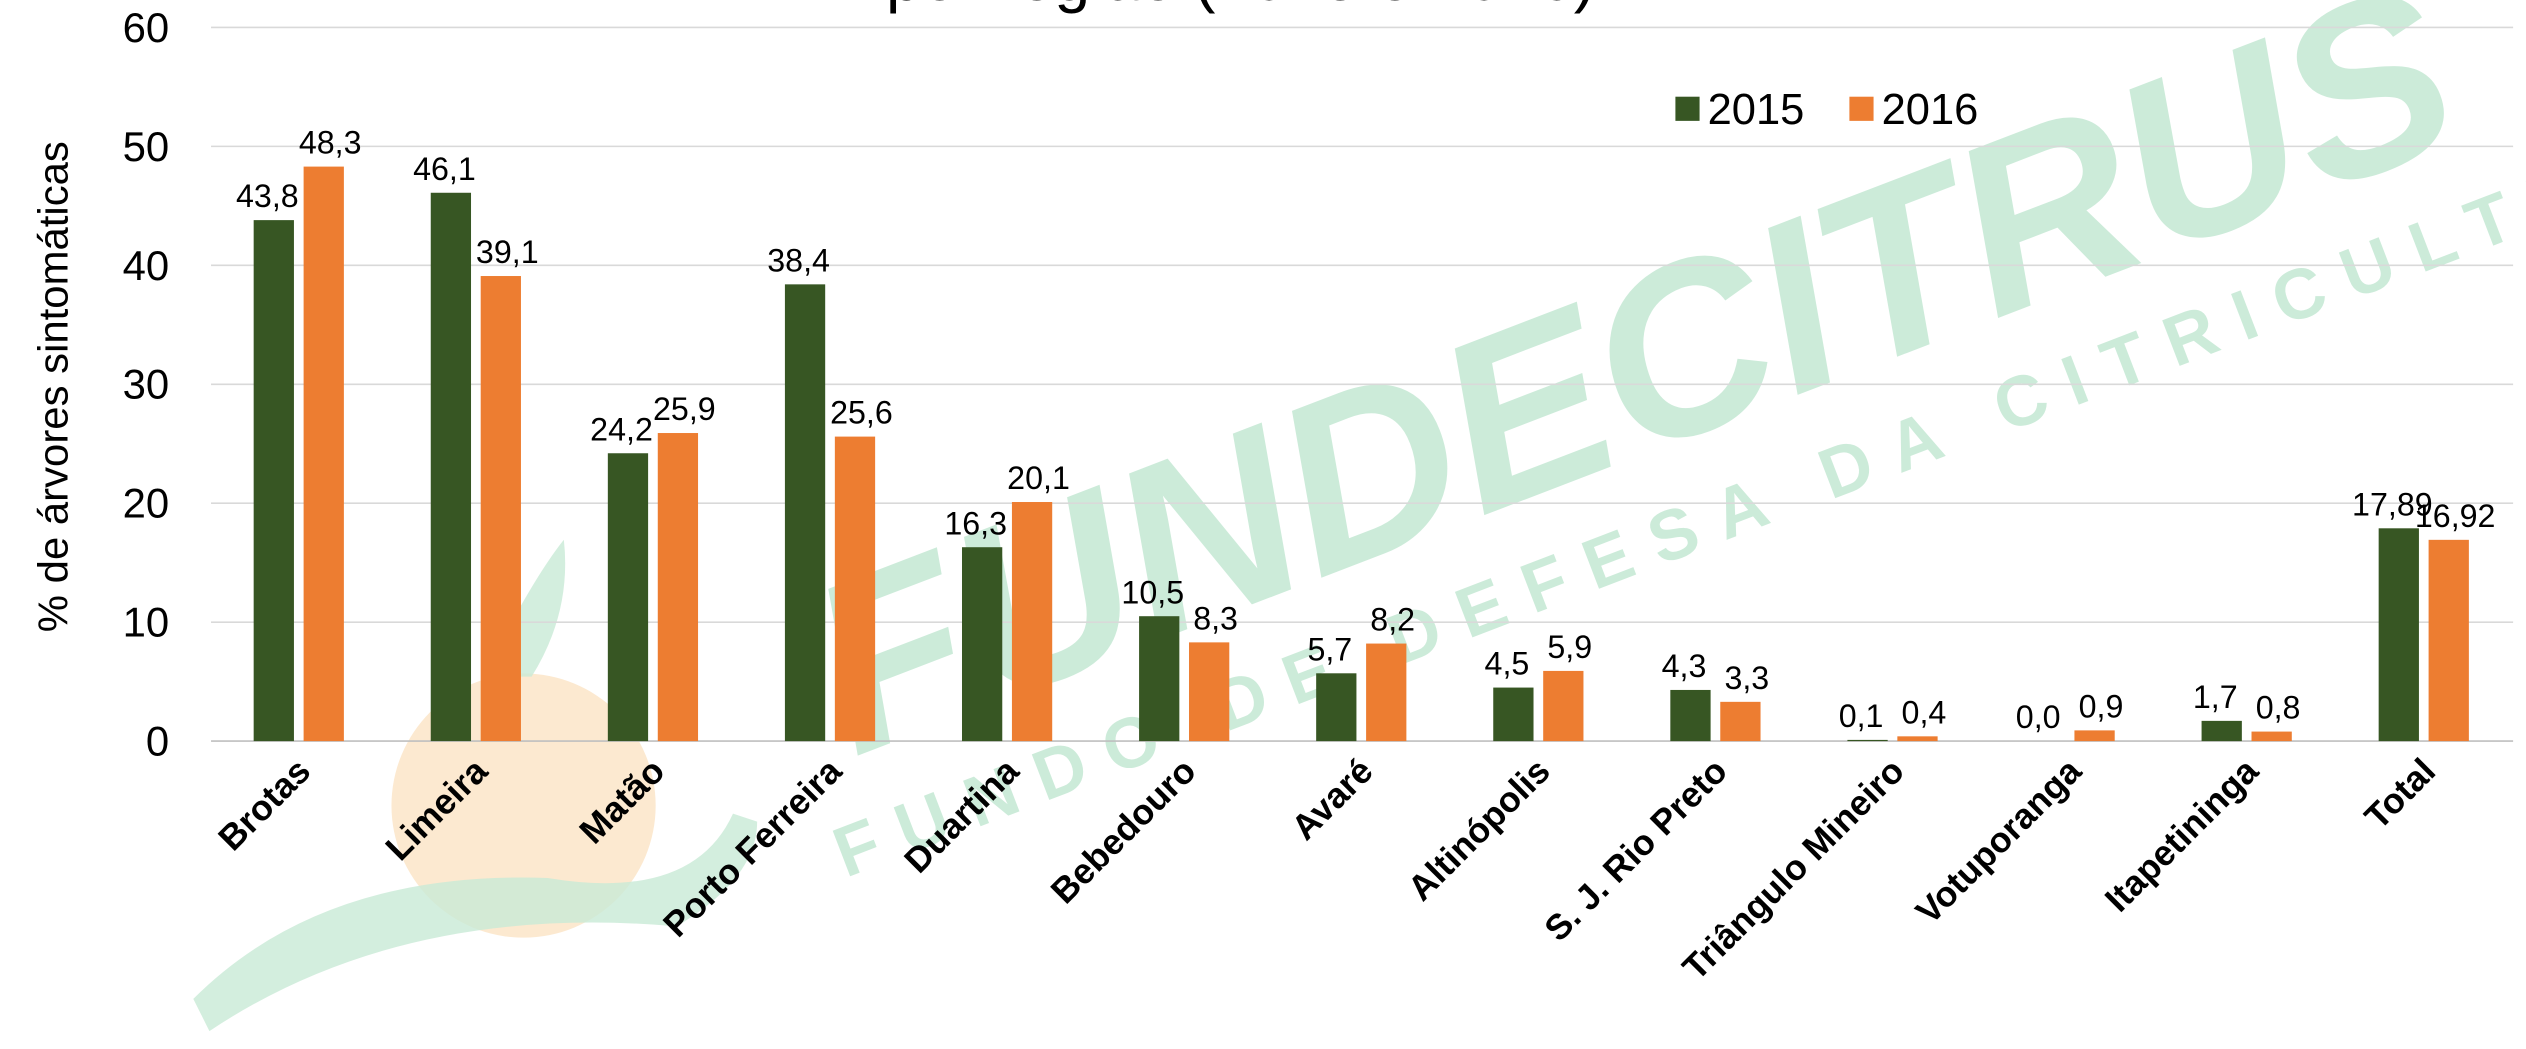 Image resolution: width=2526 pixels, height=1049 pixels. What do you see at coordinates (975, 523) in the screenshot?
I see `value-label: 16,3` at bounding box center [975, 523].